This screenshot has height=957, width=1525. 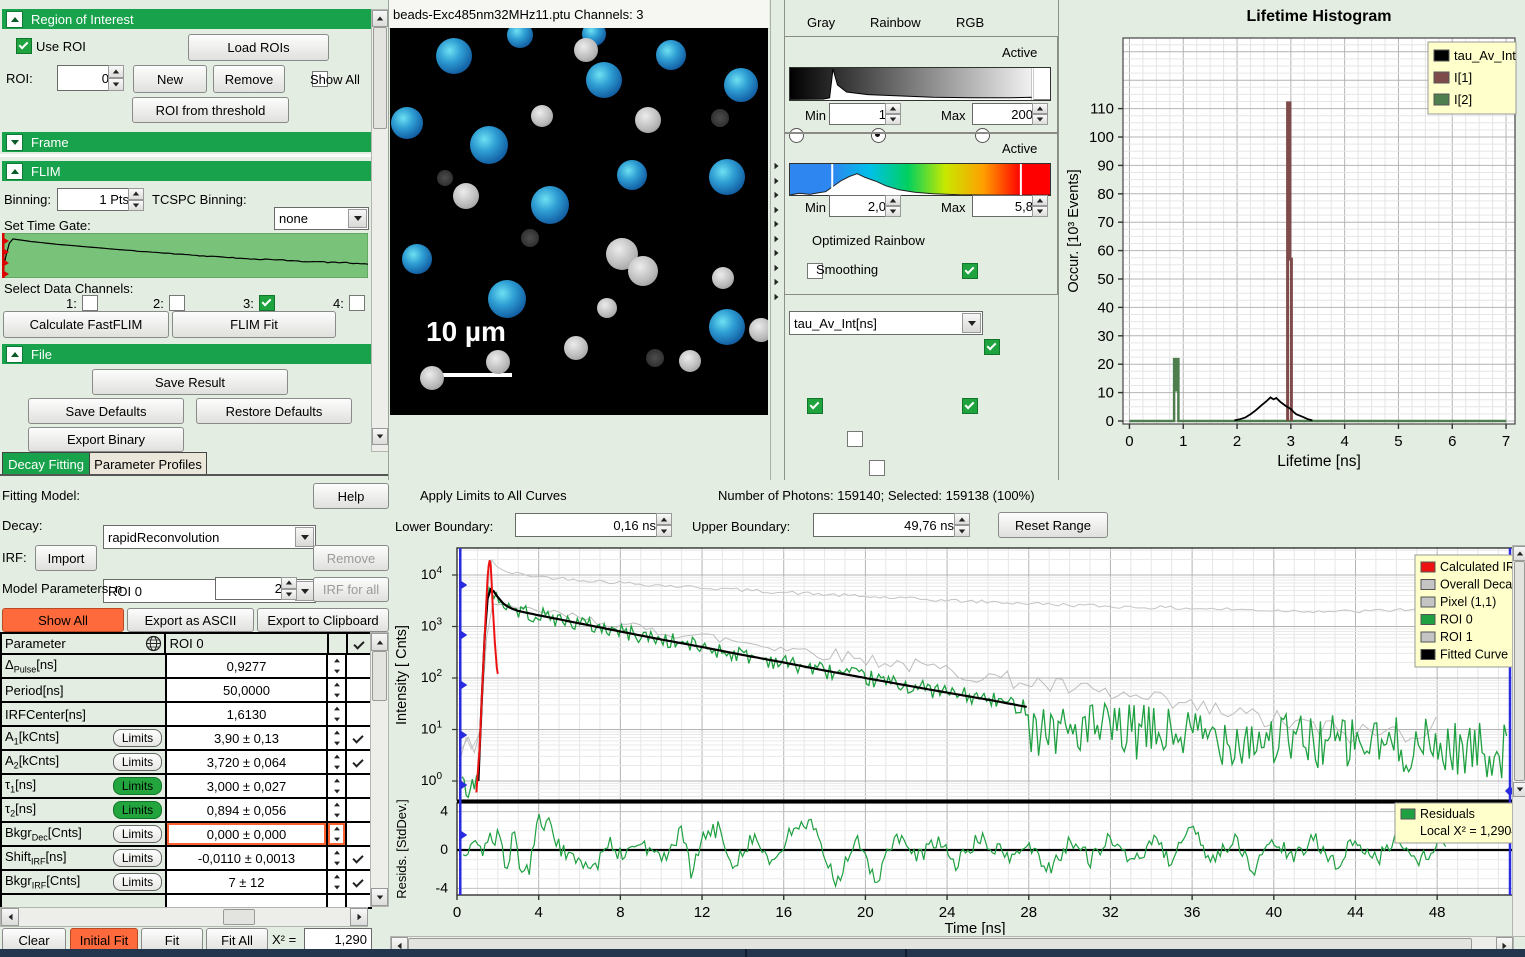 What do you see at coordinates (274, 411) in the screenshot?
I see `restore-defaults-button: Restore Defaults` at bounding box center [274, 411].